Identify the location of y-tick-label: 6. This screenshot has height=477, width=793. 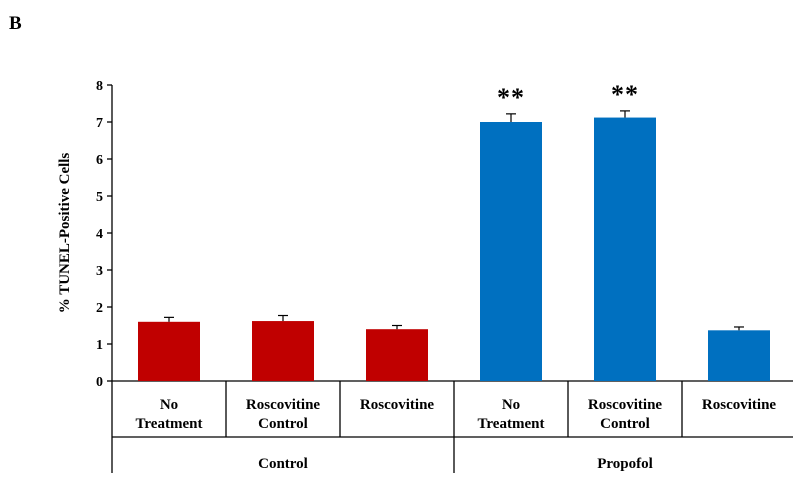
(99, 160).